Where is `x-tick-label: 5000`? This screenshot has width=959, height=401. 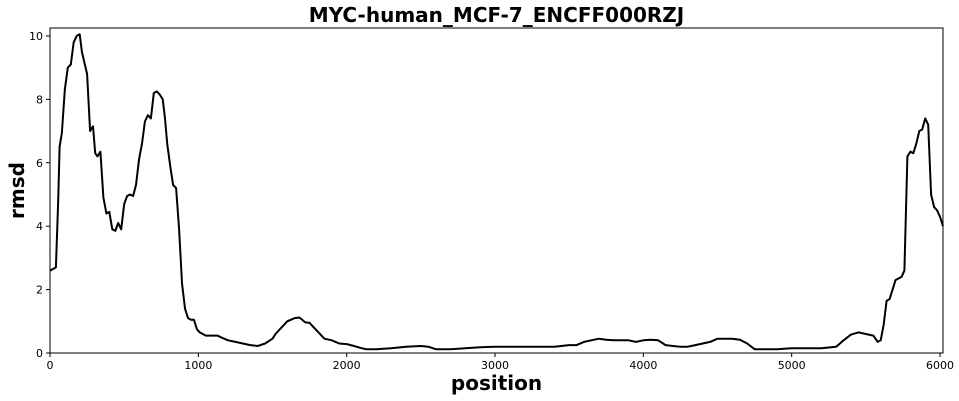
x-tick-label: 5000 is located at coordinates (792, 365).